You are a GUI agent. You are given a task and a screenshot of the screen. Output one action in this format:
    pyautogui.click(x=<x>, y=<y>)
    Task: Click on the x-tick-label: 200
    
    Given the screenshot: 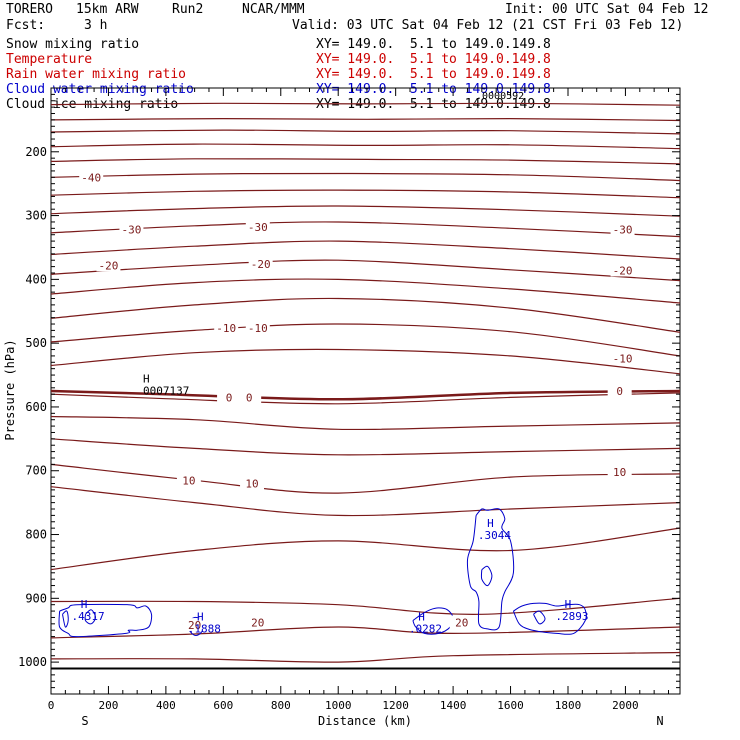 What is the action you would take?
    pyautogui.click(x=109, y=705)
    